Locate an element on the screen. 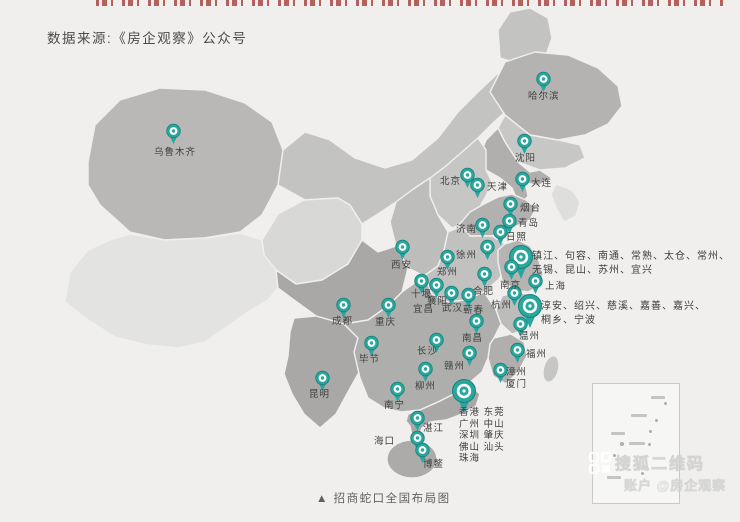 This screenshot has width=740, height=522. city-label: 徐州 is located at coordinates (467, 255).